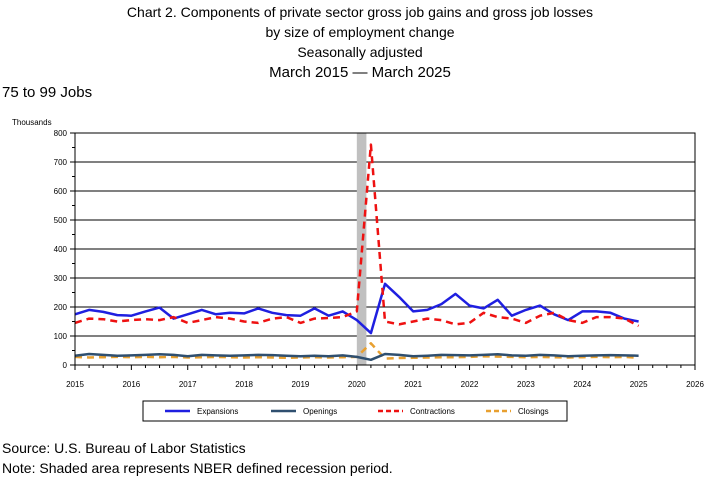 Image resolution: width=720 pixels, height=480 pixels. Describe the element at coordinates (61, 278) in the screenshot. I see `y-tick-label: 300` at that location.